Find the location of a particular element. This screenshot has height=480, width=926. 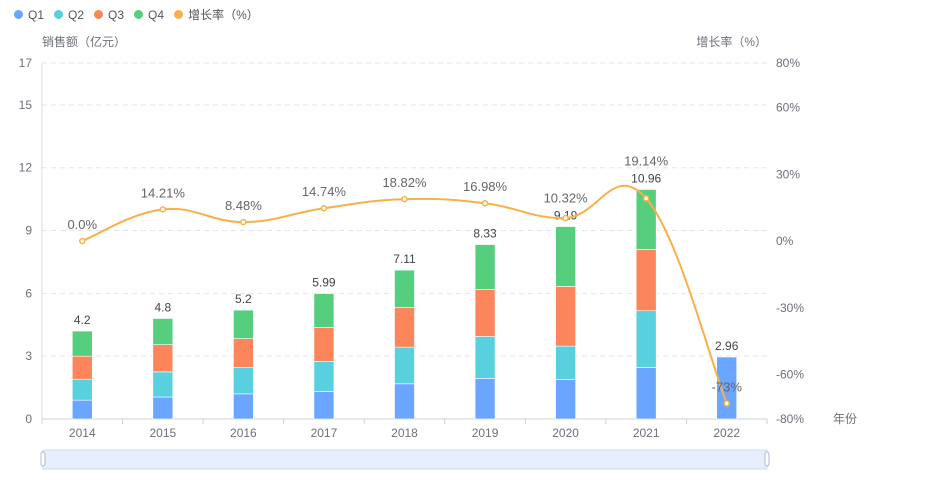

growth-point-2016 is located at coordinates (243, 222).